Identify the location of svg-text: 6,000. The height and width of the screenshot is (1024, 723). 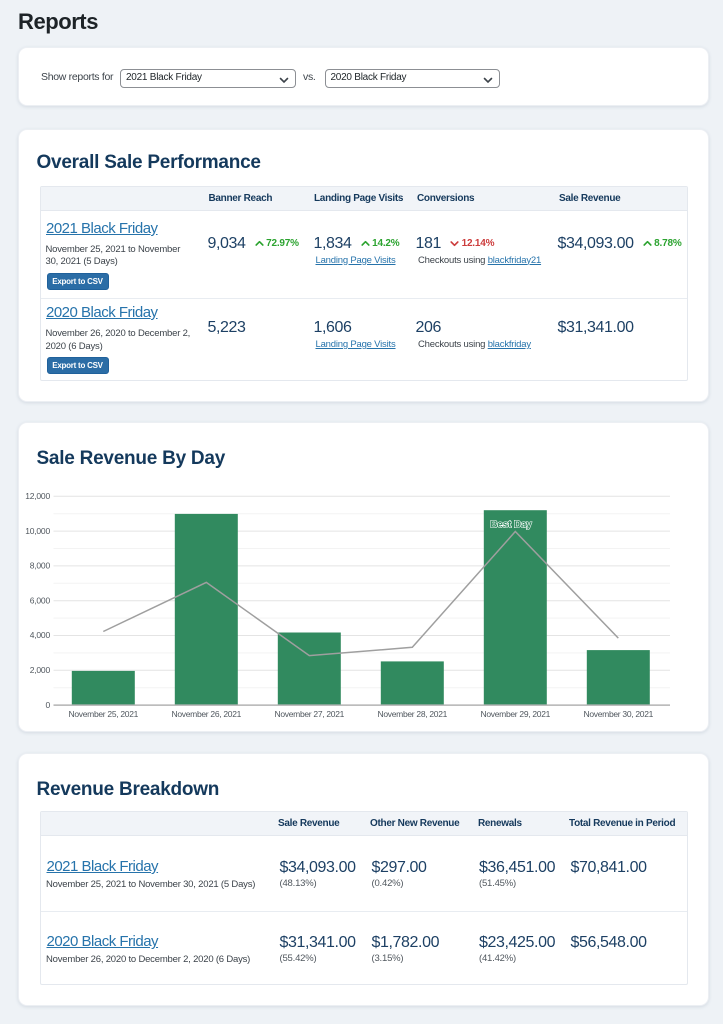
(40, 600).